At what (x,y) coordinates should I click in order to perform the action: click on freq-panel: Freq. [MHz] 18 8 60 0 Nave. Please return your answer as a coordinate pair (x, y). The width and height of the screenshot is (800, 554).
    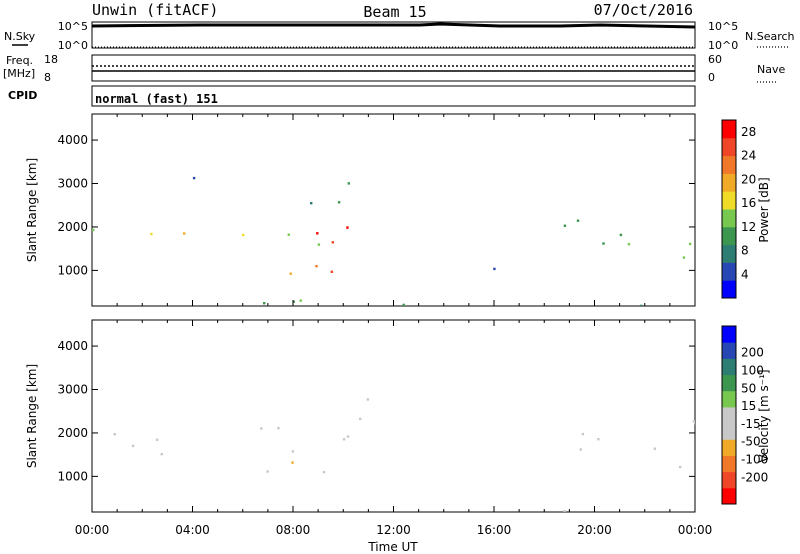
    Looking at the image, I should click on (394, 68).